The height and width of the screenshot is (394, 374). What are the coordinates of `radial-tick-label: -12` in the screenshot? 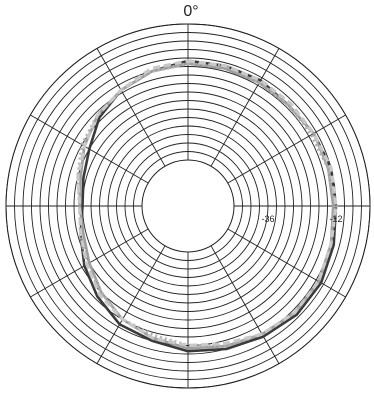 It's located at (335, 219).